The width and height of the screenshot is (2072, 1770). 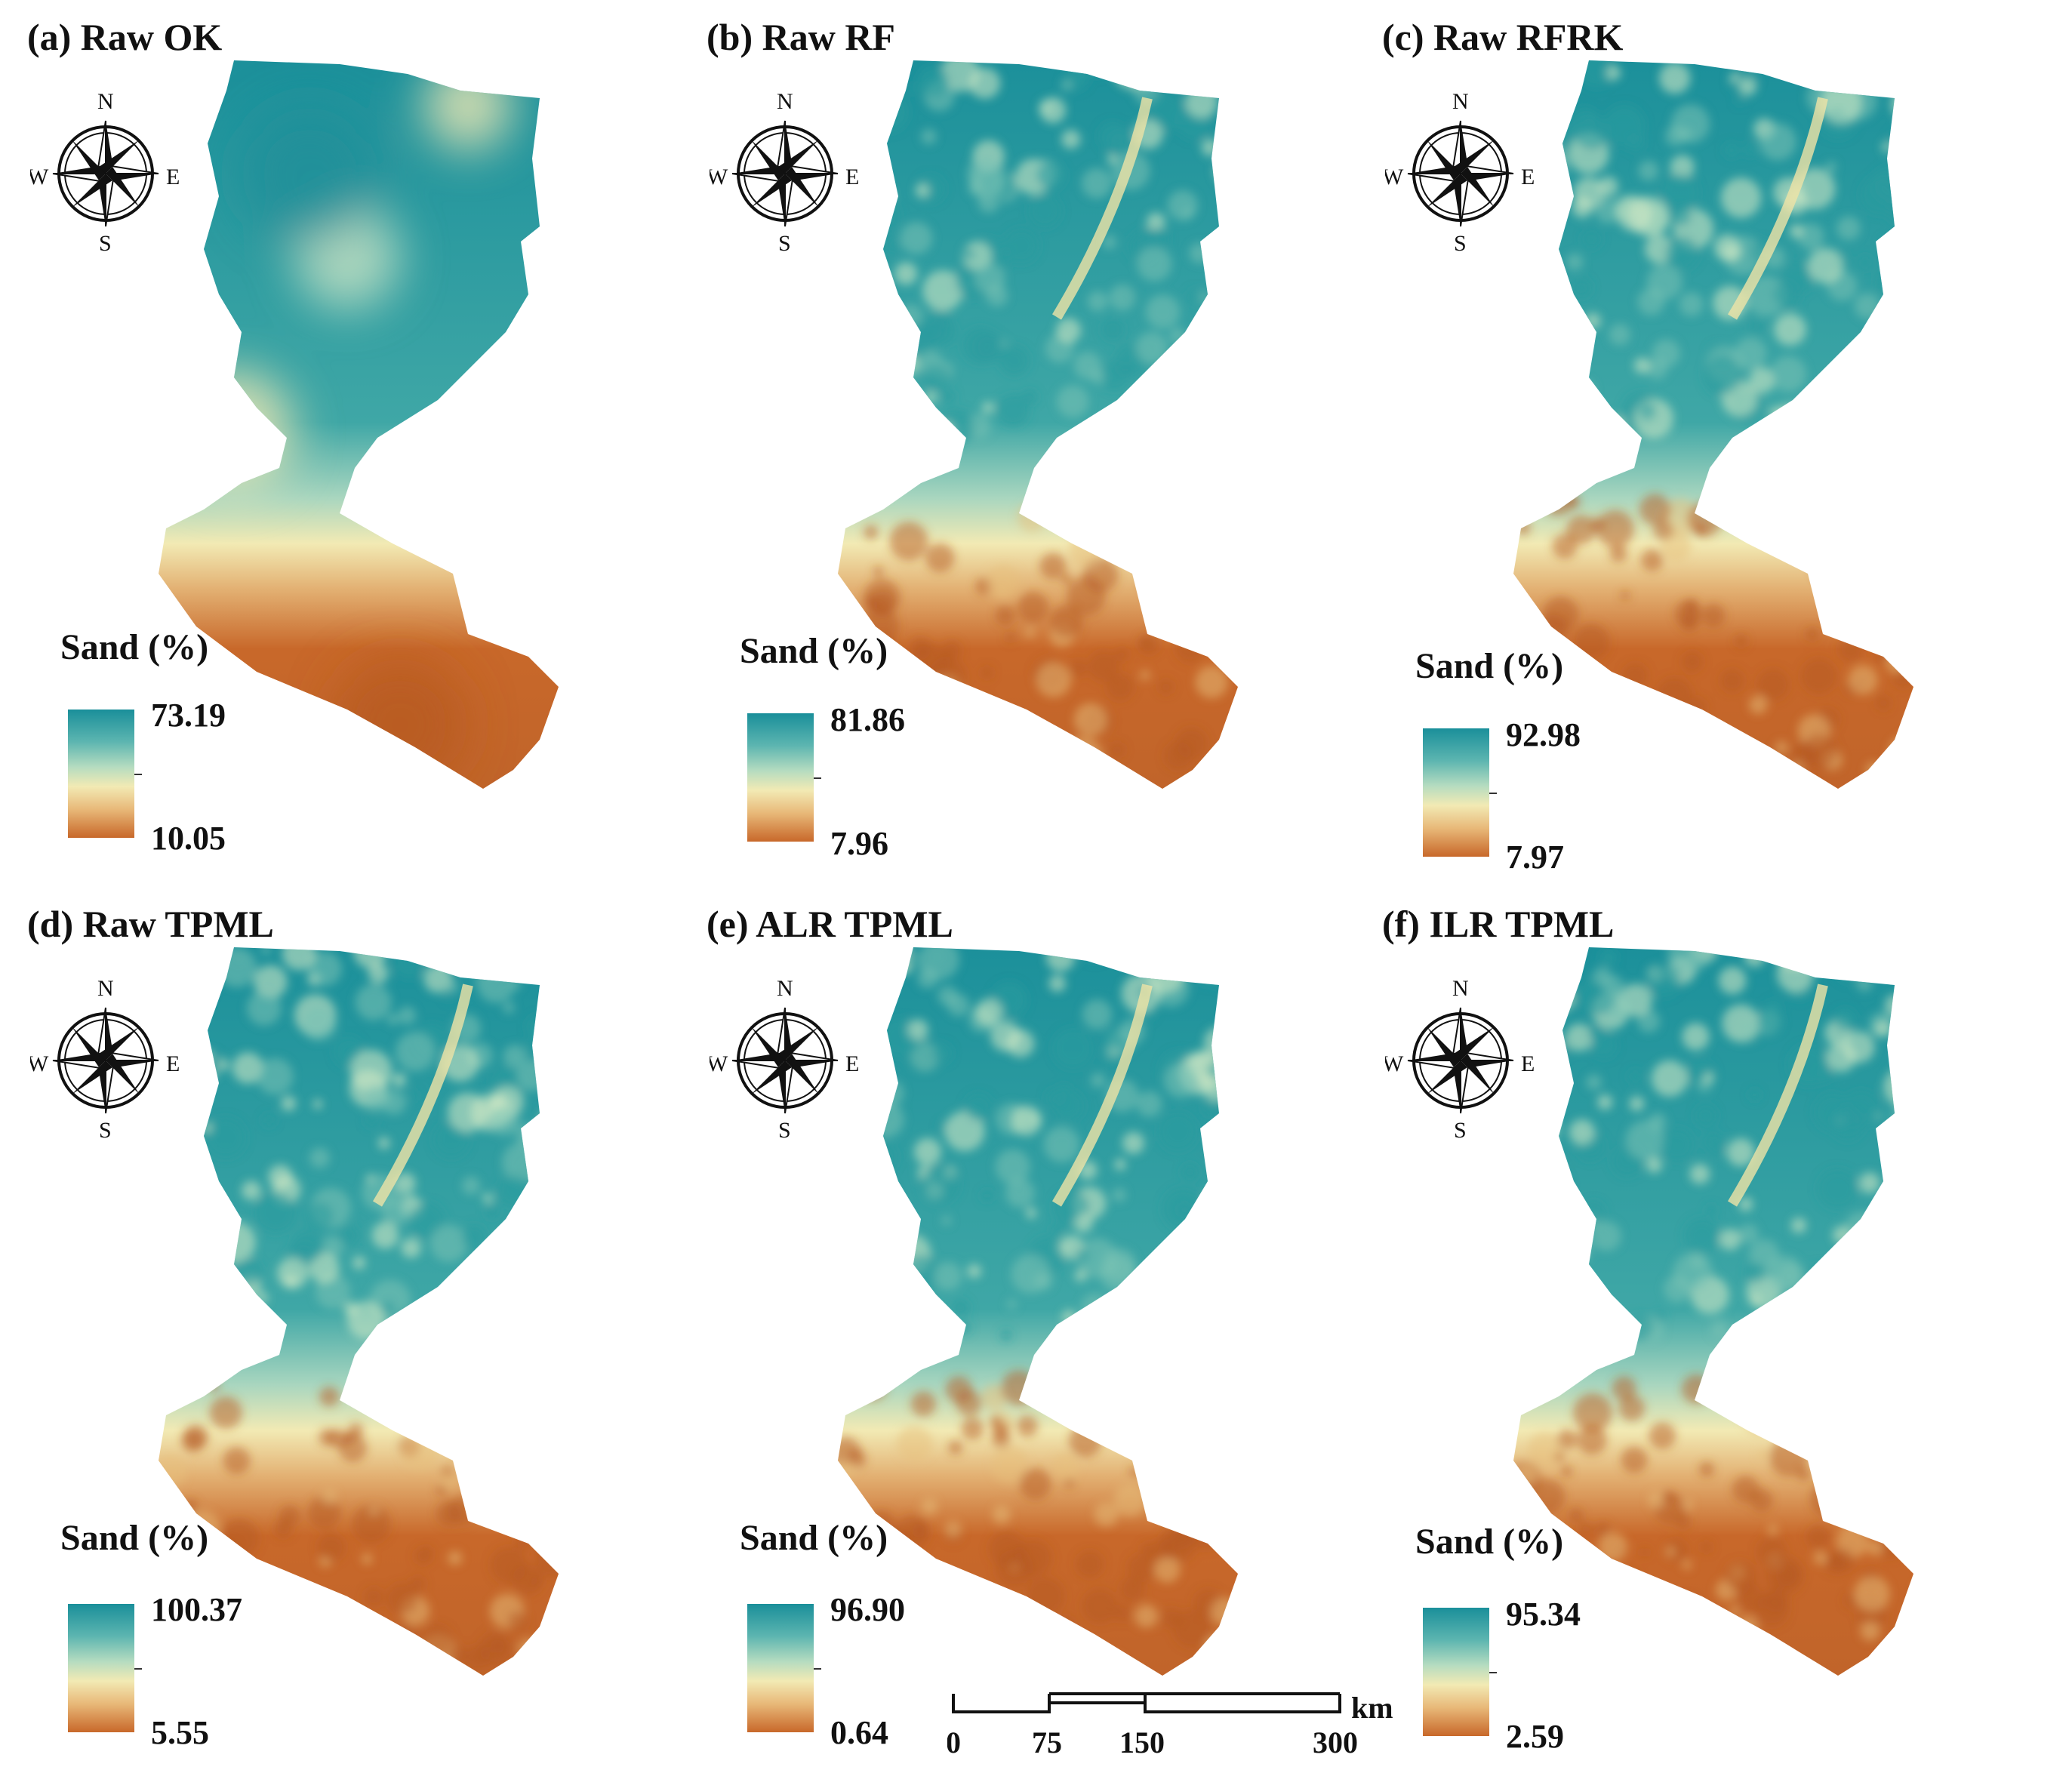 I want to click on legend-max-value: 96.90, so click(x=868, y=1610).